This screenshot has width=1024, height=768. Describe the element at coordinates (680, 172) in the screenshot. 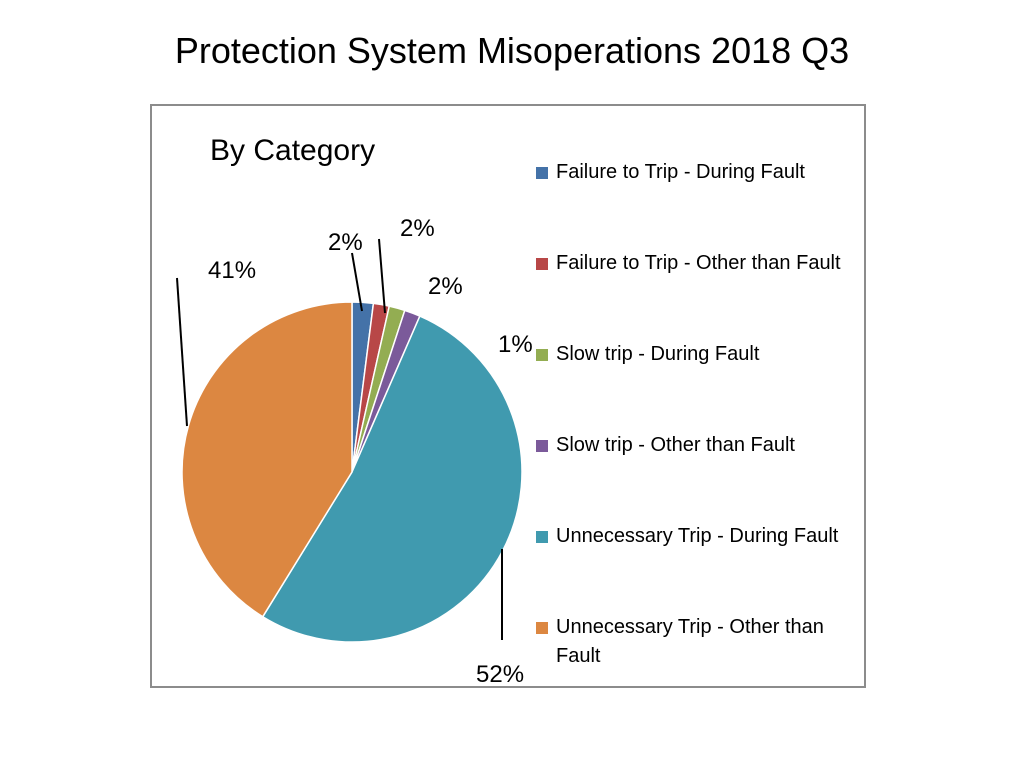

I see `legend-label: Failure to Trip - During Fault` at that location.